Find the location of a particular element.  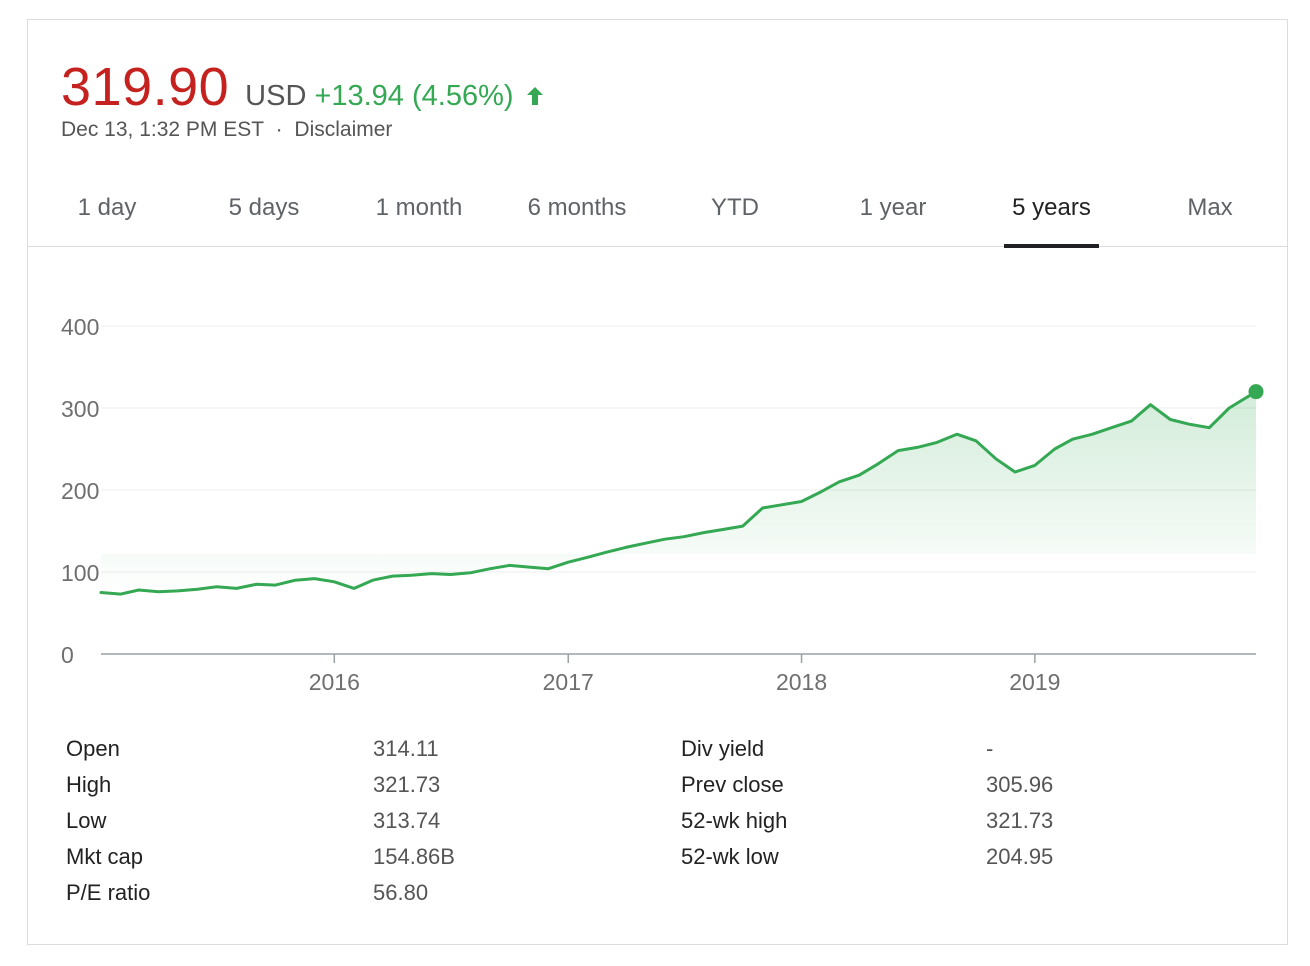

arrow-up-icon is located at coordinates (535, 96).